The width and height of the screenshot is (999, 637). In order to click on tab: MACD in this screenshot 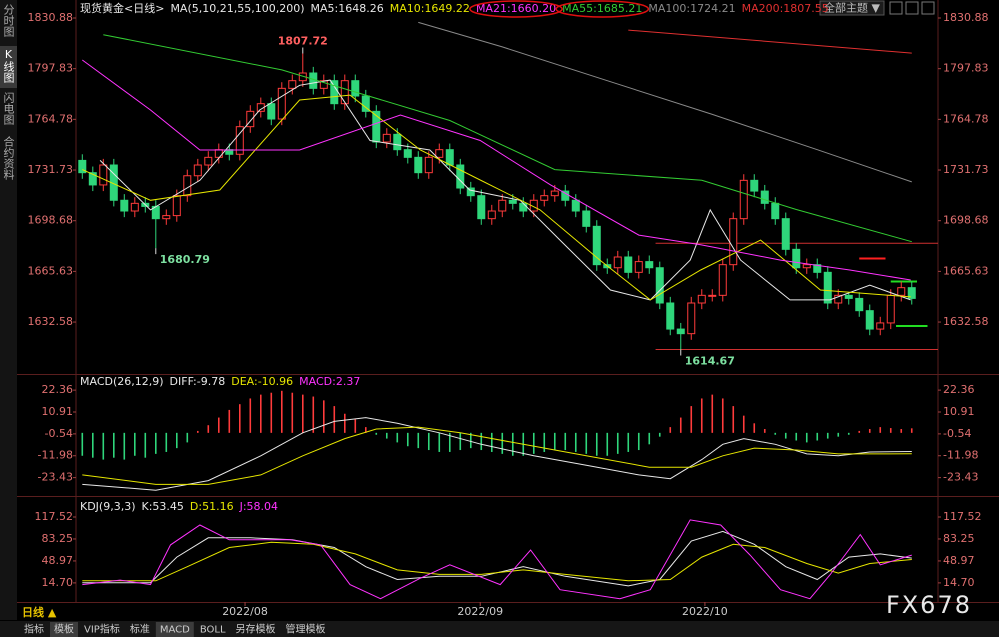, I will do `click(175, 630)`.